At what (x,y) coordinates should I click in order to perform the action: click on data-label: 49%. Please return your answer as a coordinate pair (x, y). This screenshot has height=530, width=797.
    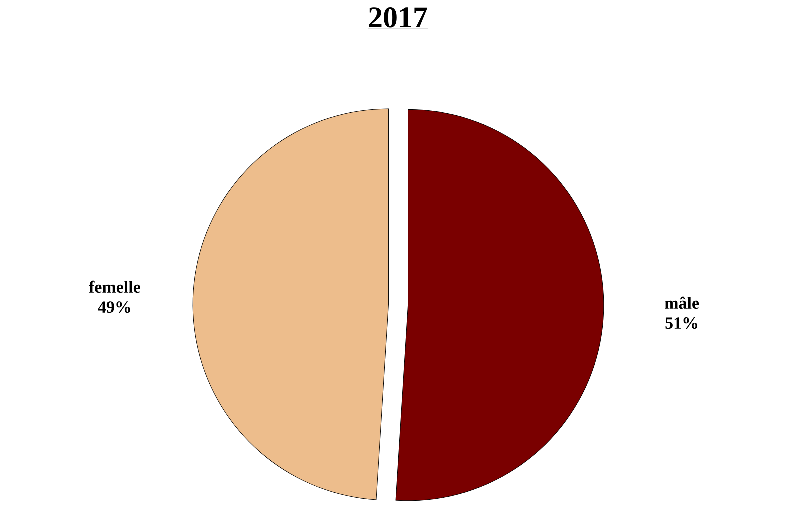
    Looking at the image, I should click on (114, 308).